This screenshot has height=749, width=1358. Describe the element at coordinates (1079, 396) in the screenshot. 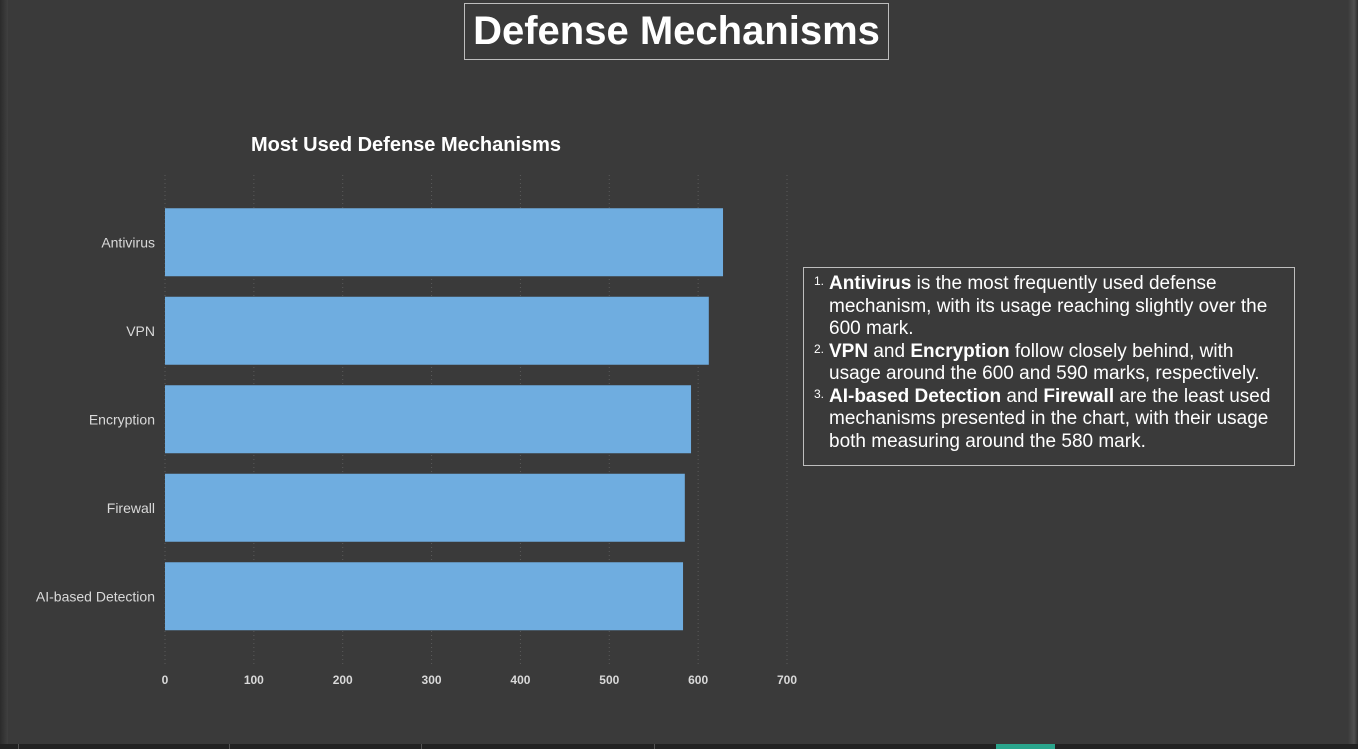

I see `insight-highlight: Firewall` at that location.